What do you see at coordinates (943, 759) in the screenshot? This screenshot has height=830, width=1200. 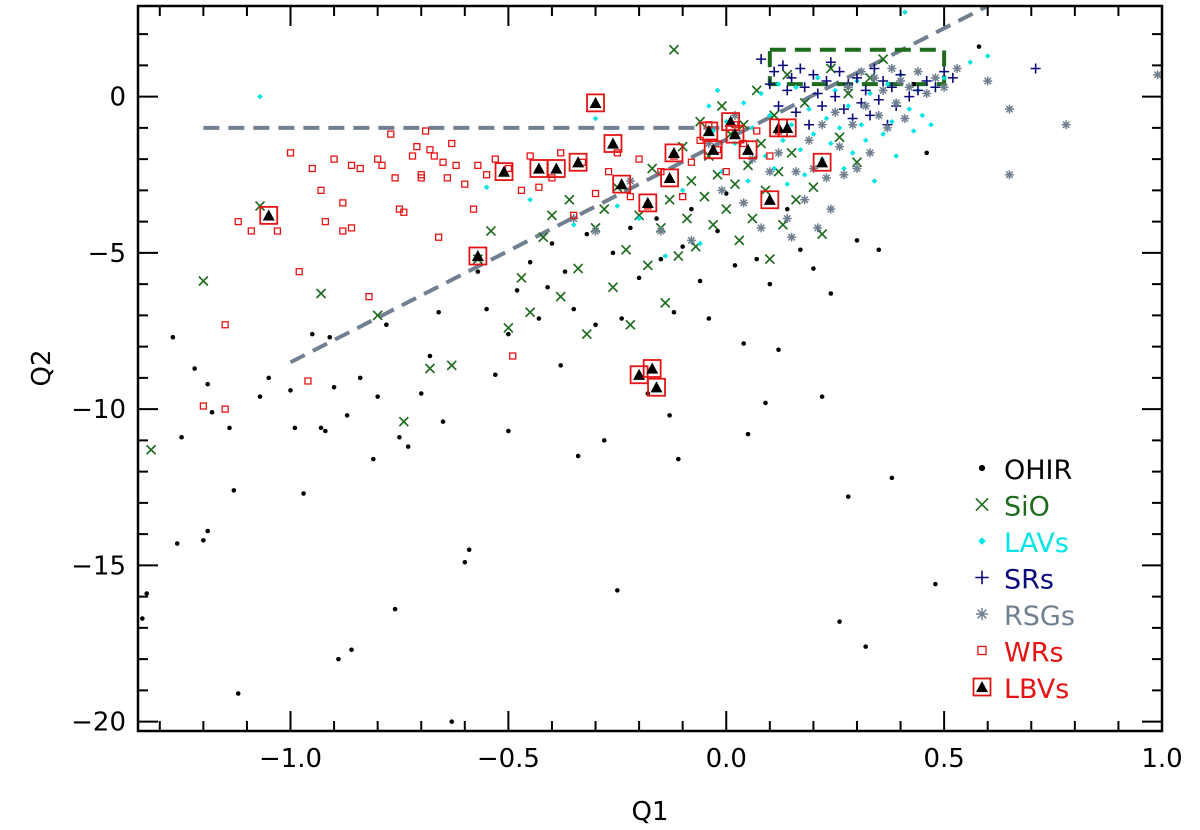 I see `x-tick-label: 0.5` at bounding box center [943, 759].